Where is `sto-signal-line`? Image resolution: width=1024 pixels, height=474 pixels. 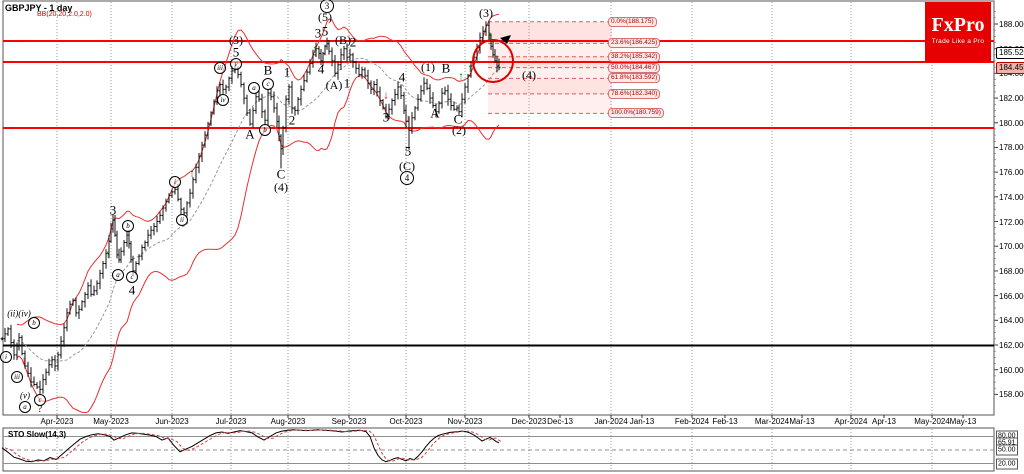
sto-signal-line is located at coordinates (253, 446).